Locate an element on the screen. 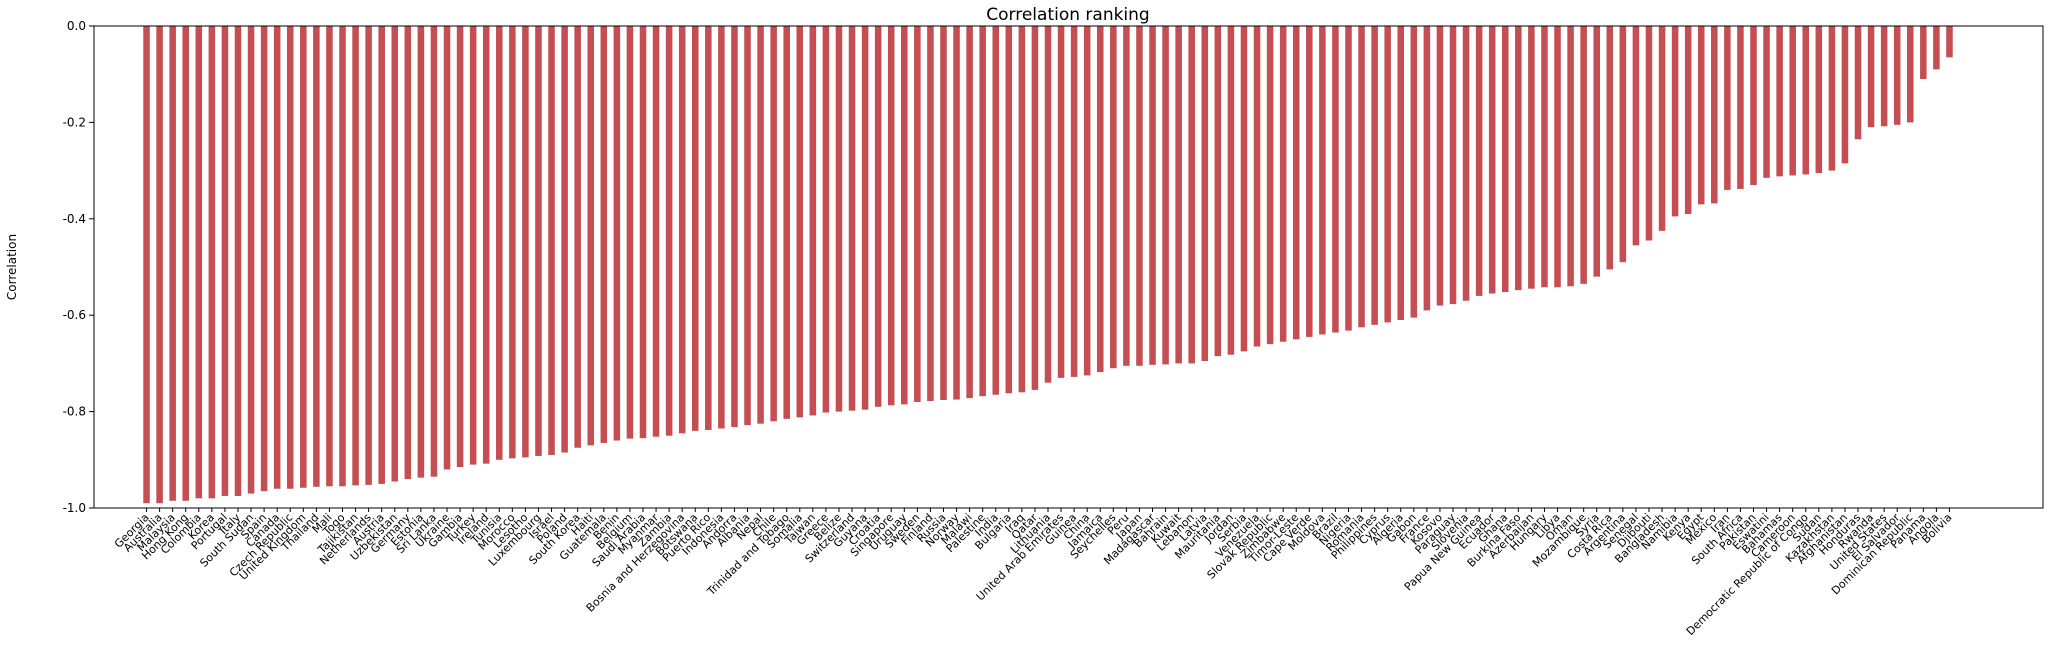  y-tick-label: -0.4 is located at coordinates (74, 219).